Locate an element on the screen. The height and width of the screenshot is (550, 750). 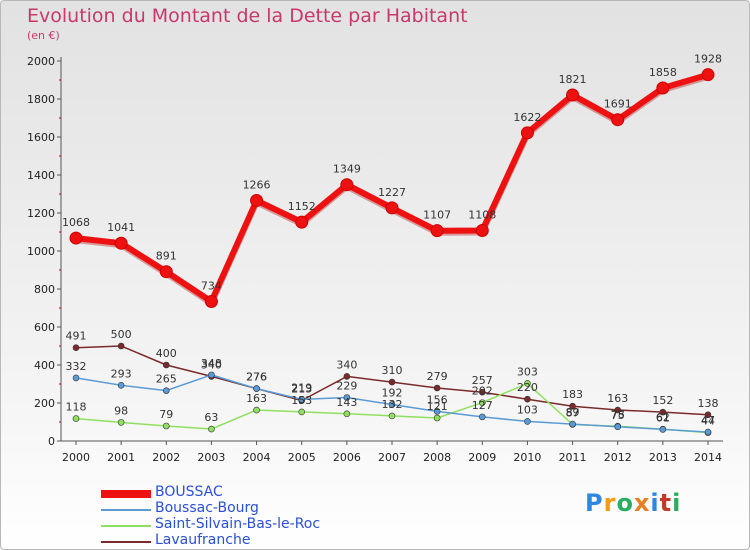
data-label: 192 is located at coordinates (392, 393).